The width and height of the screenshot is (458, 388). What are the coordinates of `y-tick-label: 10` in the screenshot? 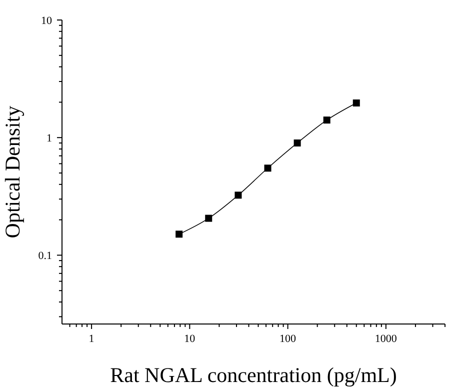 It's located at (46, 21).